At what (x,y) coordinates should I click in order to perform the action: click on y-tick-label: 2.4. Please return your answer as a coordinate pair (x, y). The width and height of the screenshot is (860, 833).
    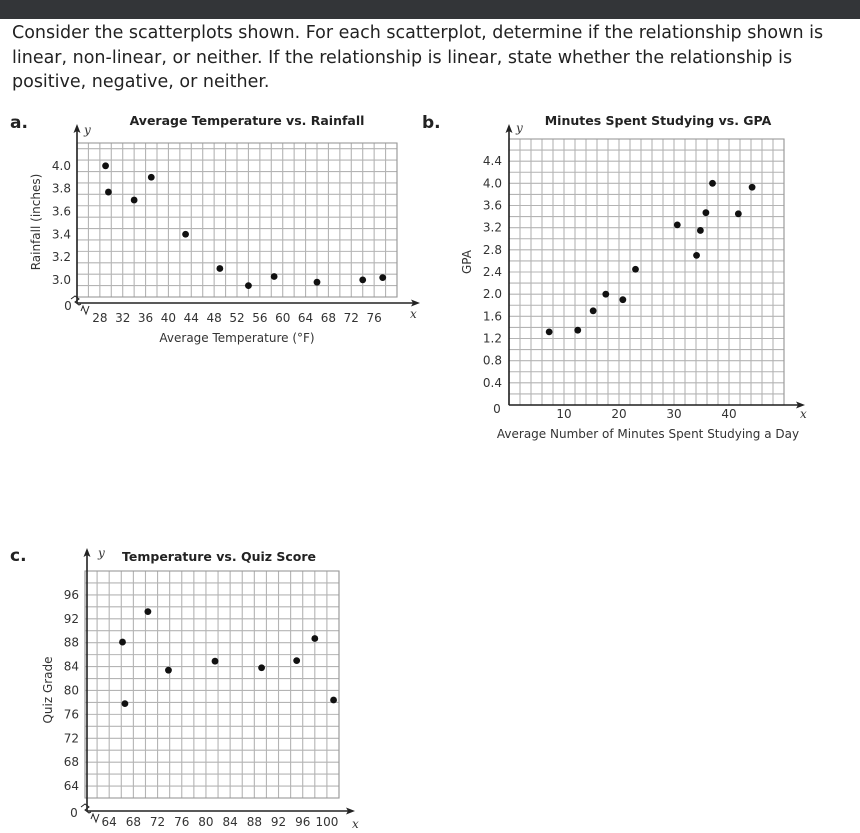
    Looking at the image, I should click on (492, 272).